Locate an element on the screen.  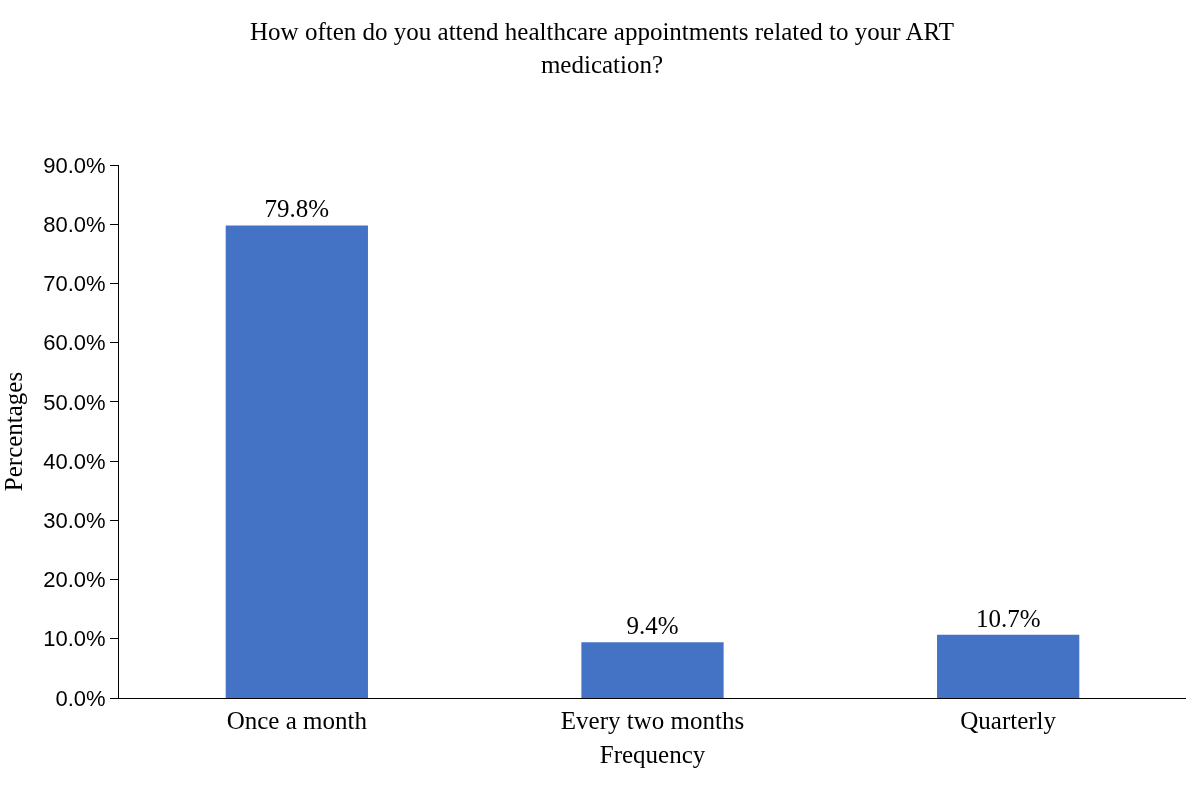
x-tick-label: Quarterly is located at coordinates (1008, 720).